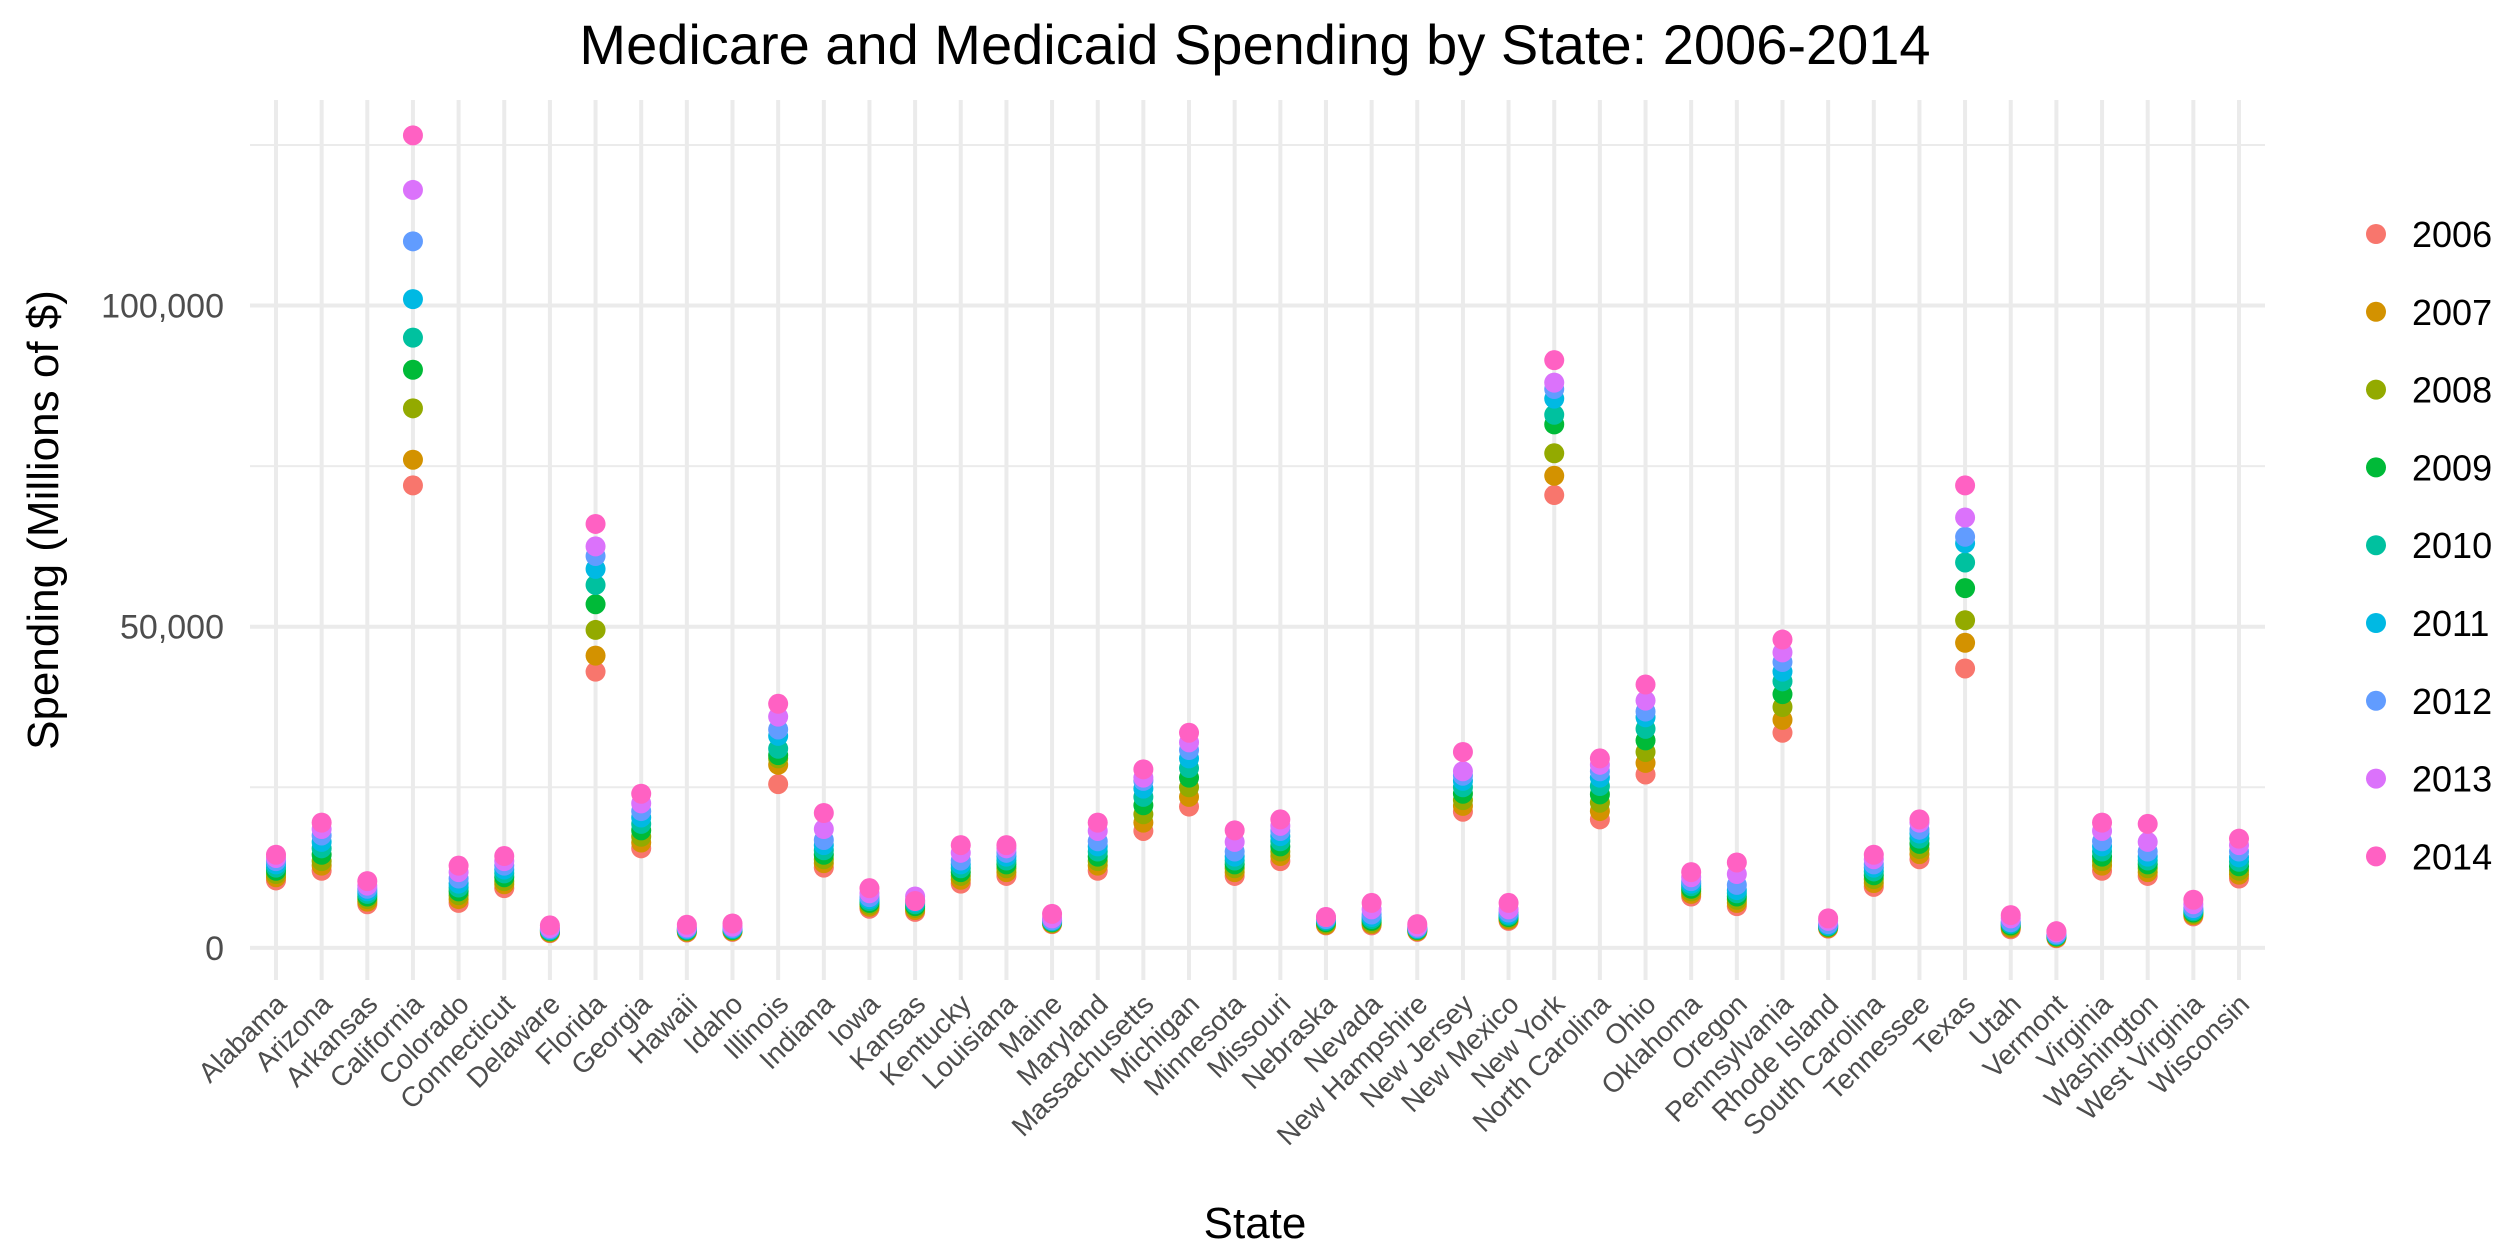 This screenshot has height=1259, width=2519. What do you see at coordinates (2376, 856) in the screenshot?
I see `legend-key-2014` at bounding box center [2376, 856].